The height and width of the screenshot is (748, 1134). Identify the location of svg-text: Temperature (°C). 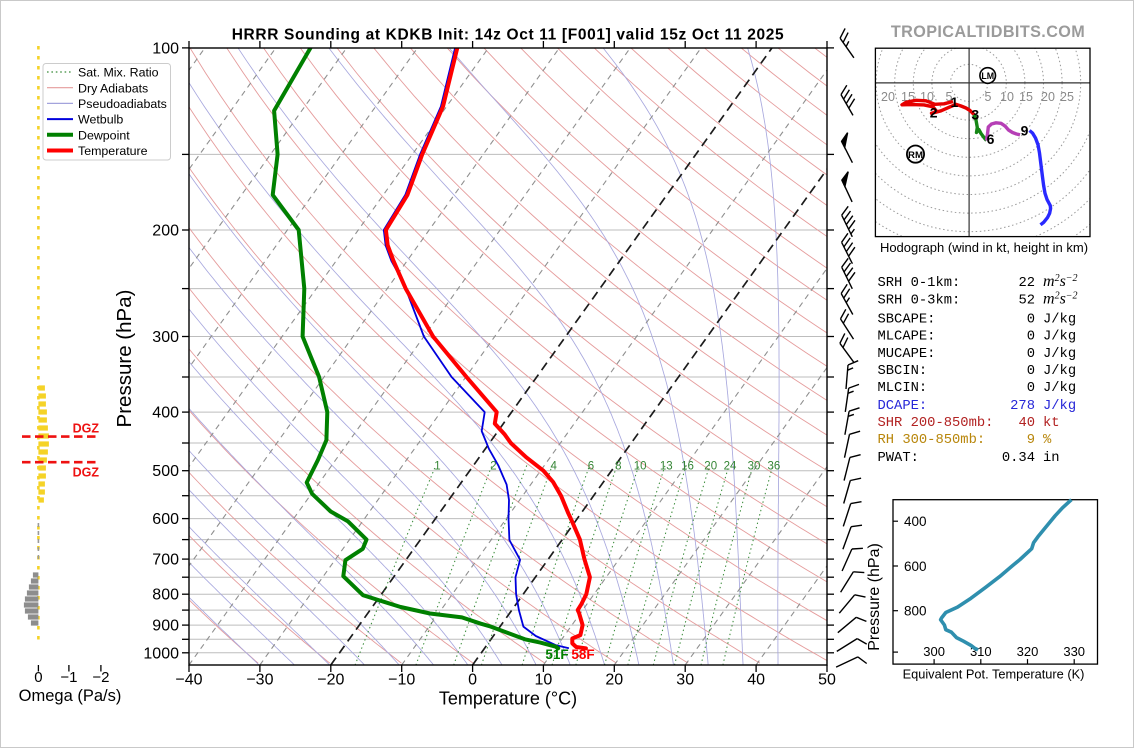
(508, 699).